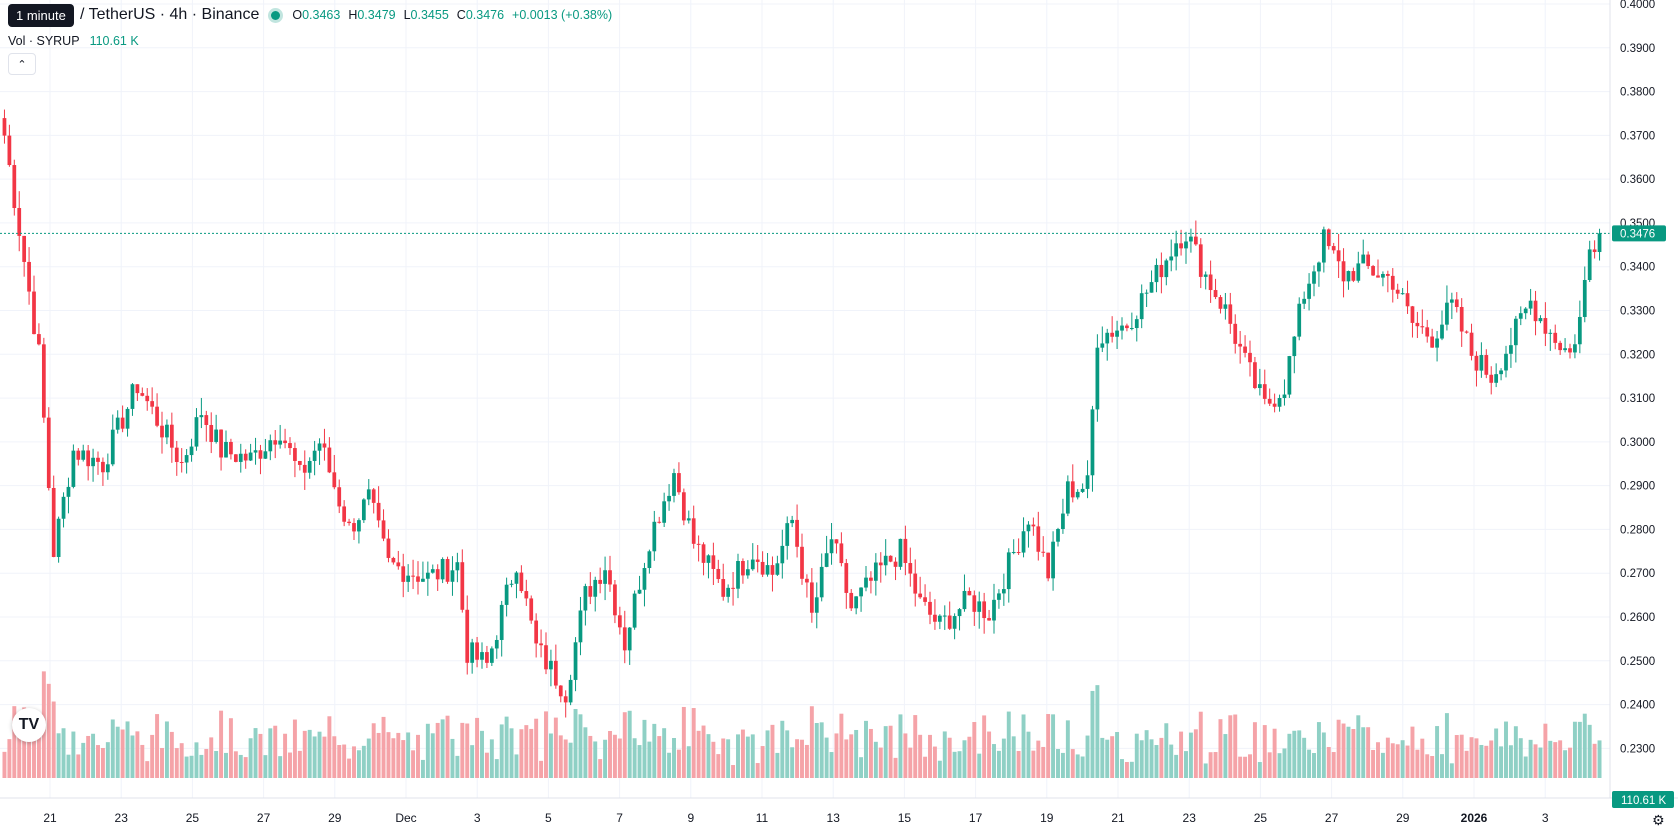  Describe the element at coordinates (1658, 820) in the screenshot. I see `gear-icon: ⚙` at that location.